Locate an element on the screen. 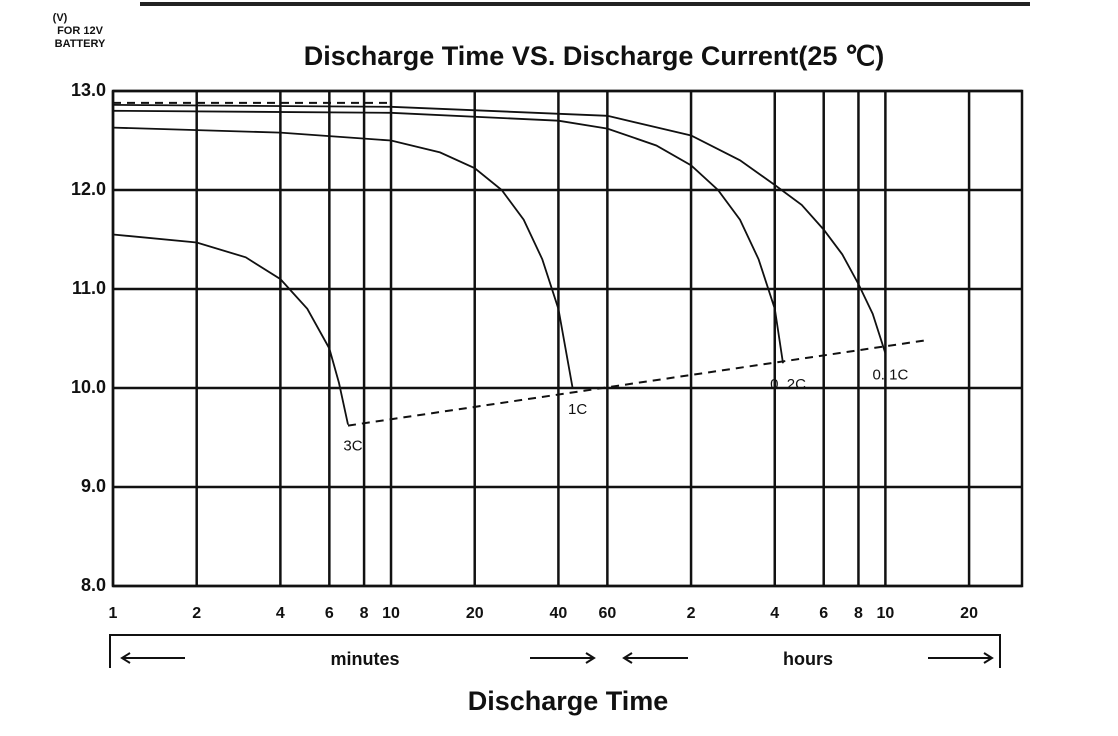 The width and height of the screenshot is (1118, 736). x-unit-label: hours is located at coordinates (808, 659).